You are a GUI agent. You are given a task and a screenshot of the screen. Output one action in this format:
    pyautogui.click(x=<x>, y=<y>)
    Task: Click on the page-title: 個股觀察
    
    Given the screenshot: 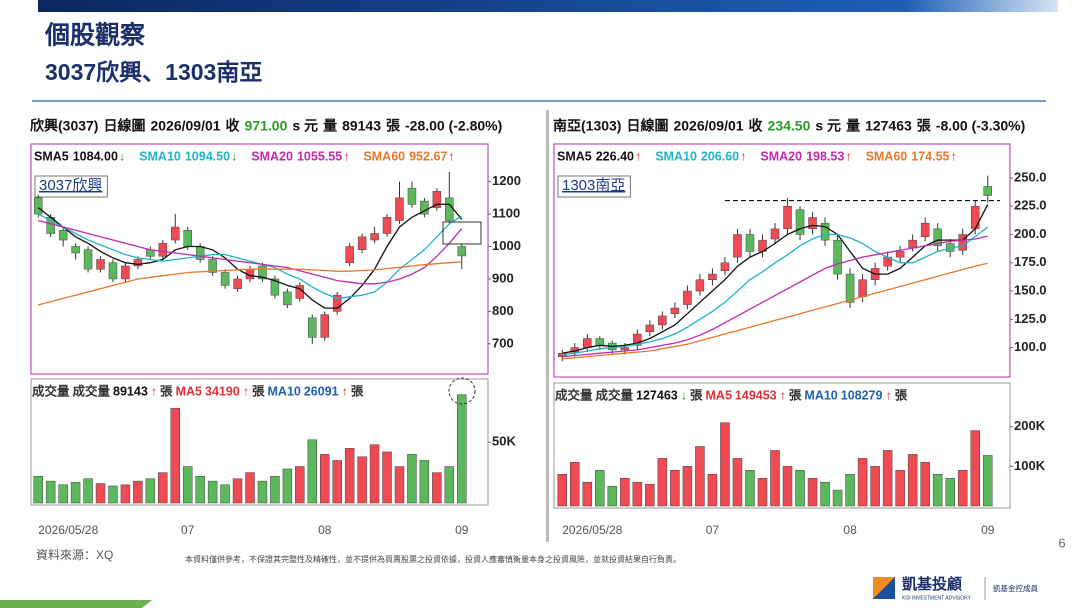 What is the action you would take?
    pyautogui.click(x=95, y=36)
    